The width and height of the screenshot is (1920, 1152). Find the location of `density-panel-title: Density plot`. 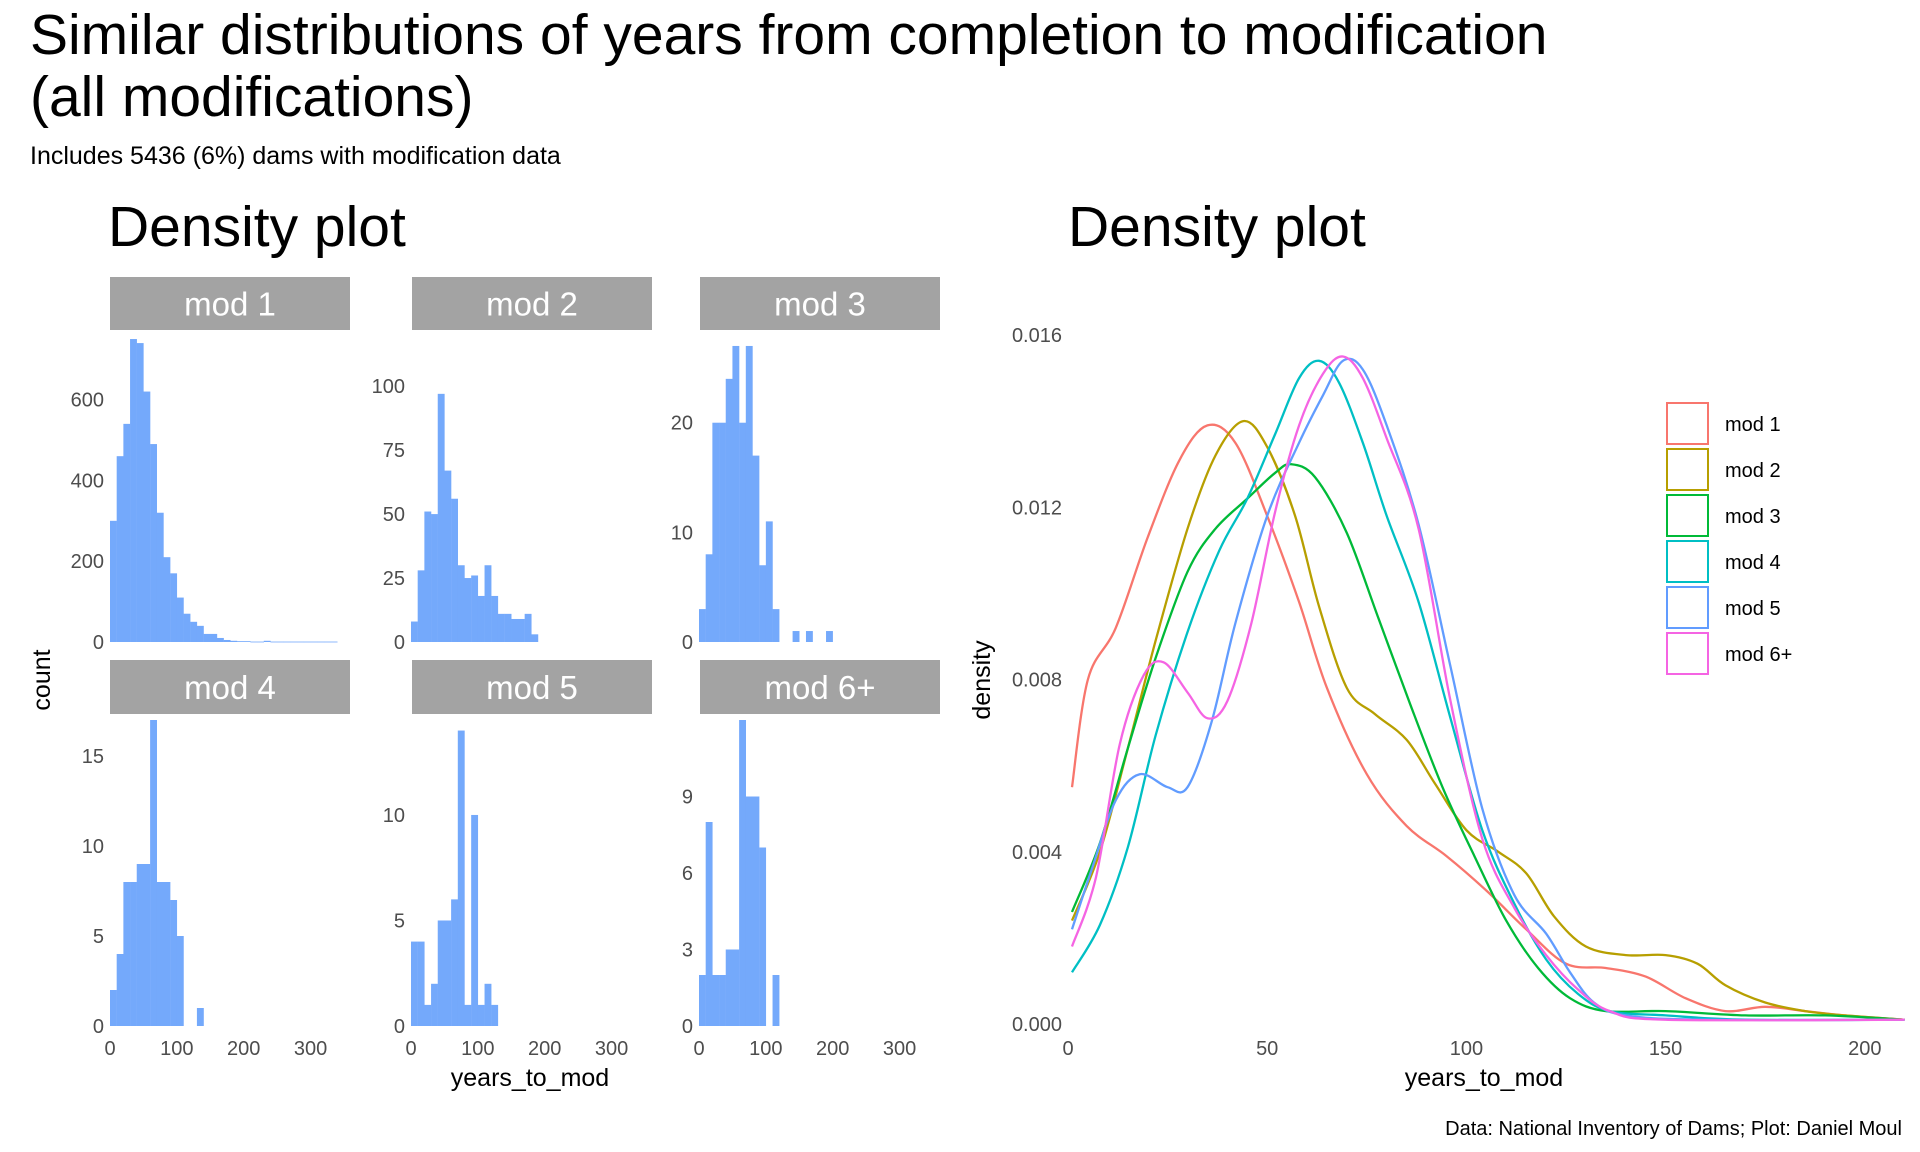

density-panel-title: Density plot is located at coordinates (1217, 227).